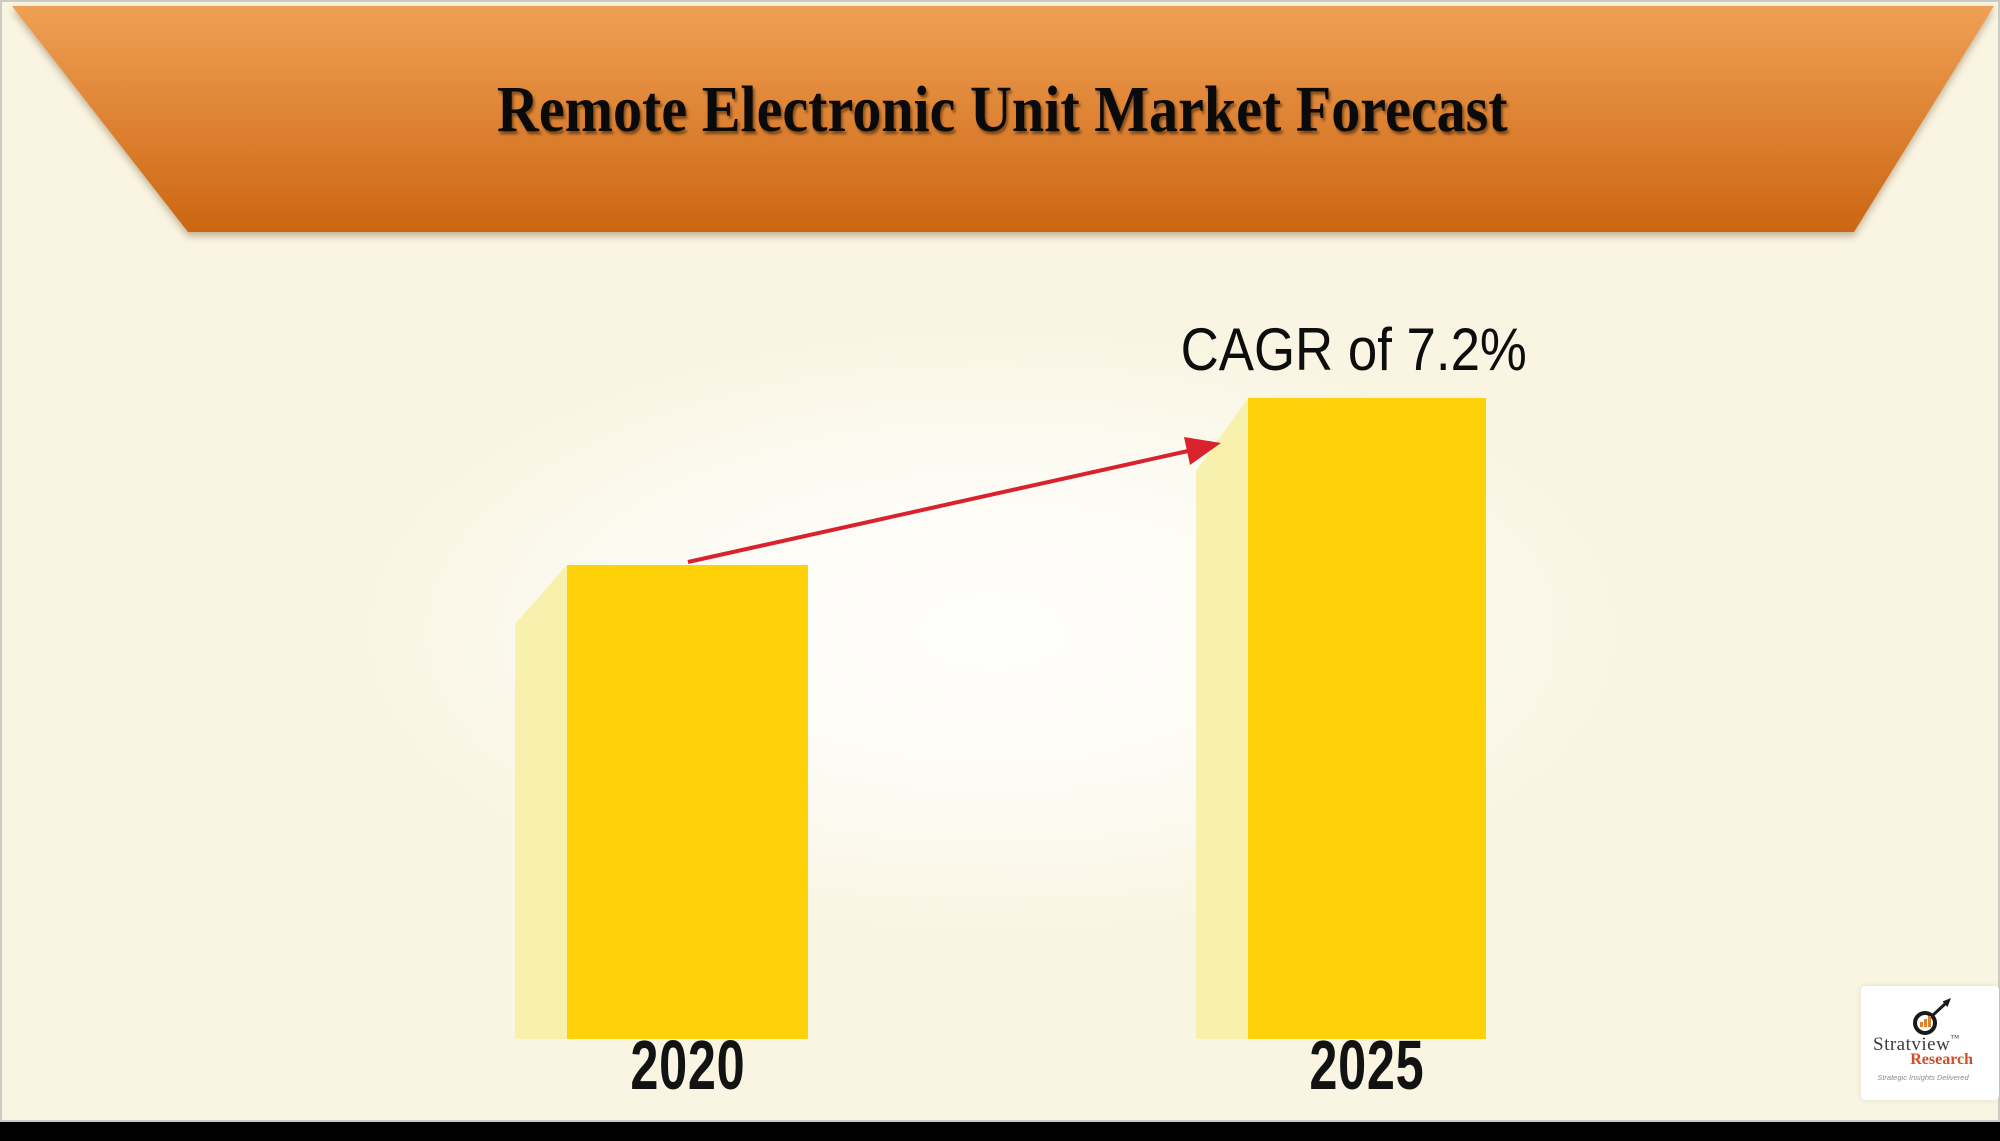 Image resolution: width=2000 pixels, height=1141 pixels. What do you see at coordinates (687, 1065) in the screenshot?
I see `category-label-2020: 2020` at bounding box center [687, 1065].